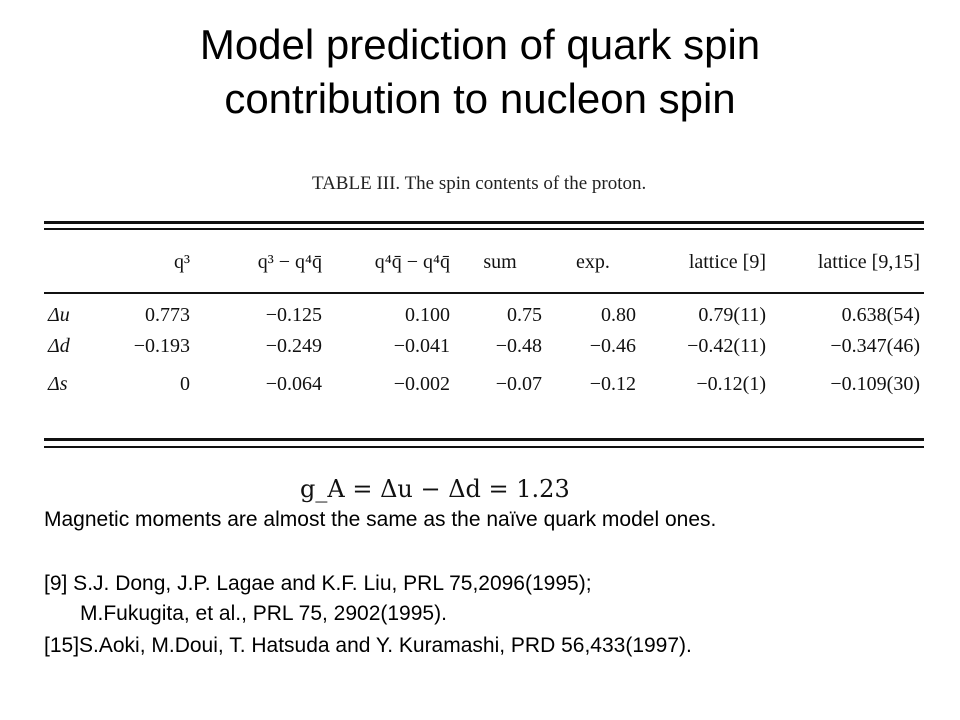 The image size is (960, 720). I want to click on table-cell: −0.46, so click(612, 345).